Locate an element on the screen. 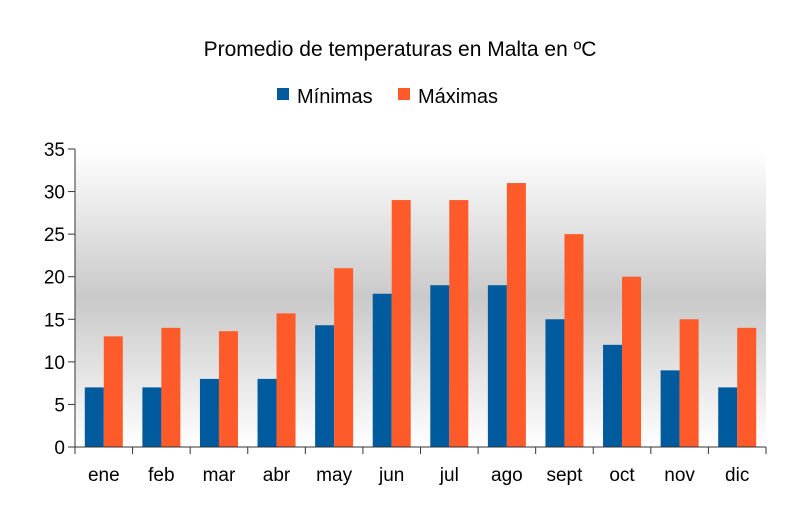  bar-maximas-may is located at coordinates (344, 357).